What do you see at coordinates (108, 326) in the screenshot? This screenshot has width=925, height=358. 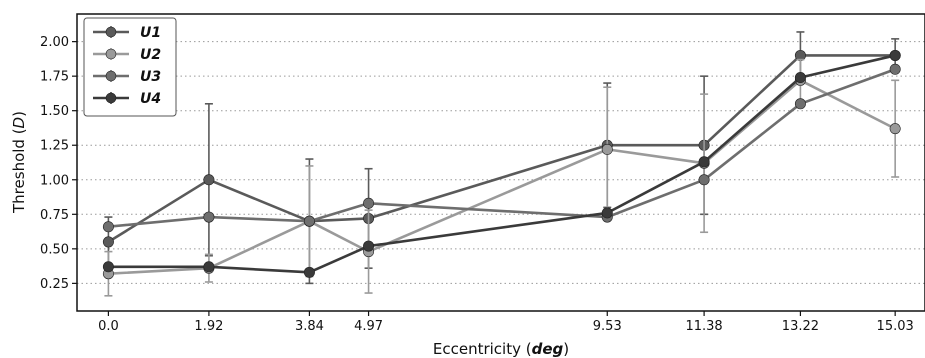 I see `x-tick-label: 0.0` at bounding box center [108, 326].